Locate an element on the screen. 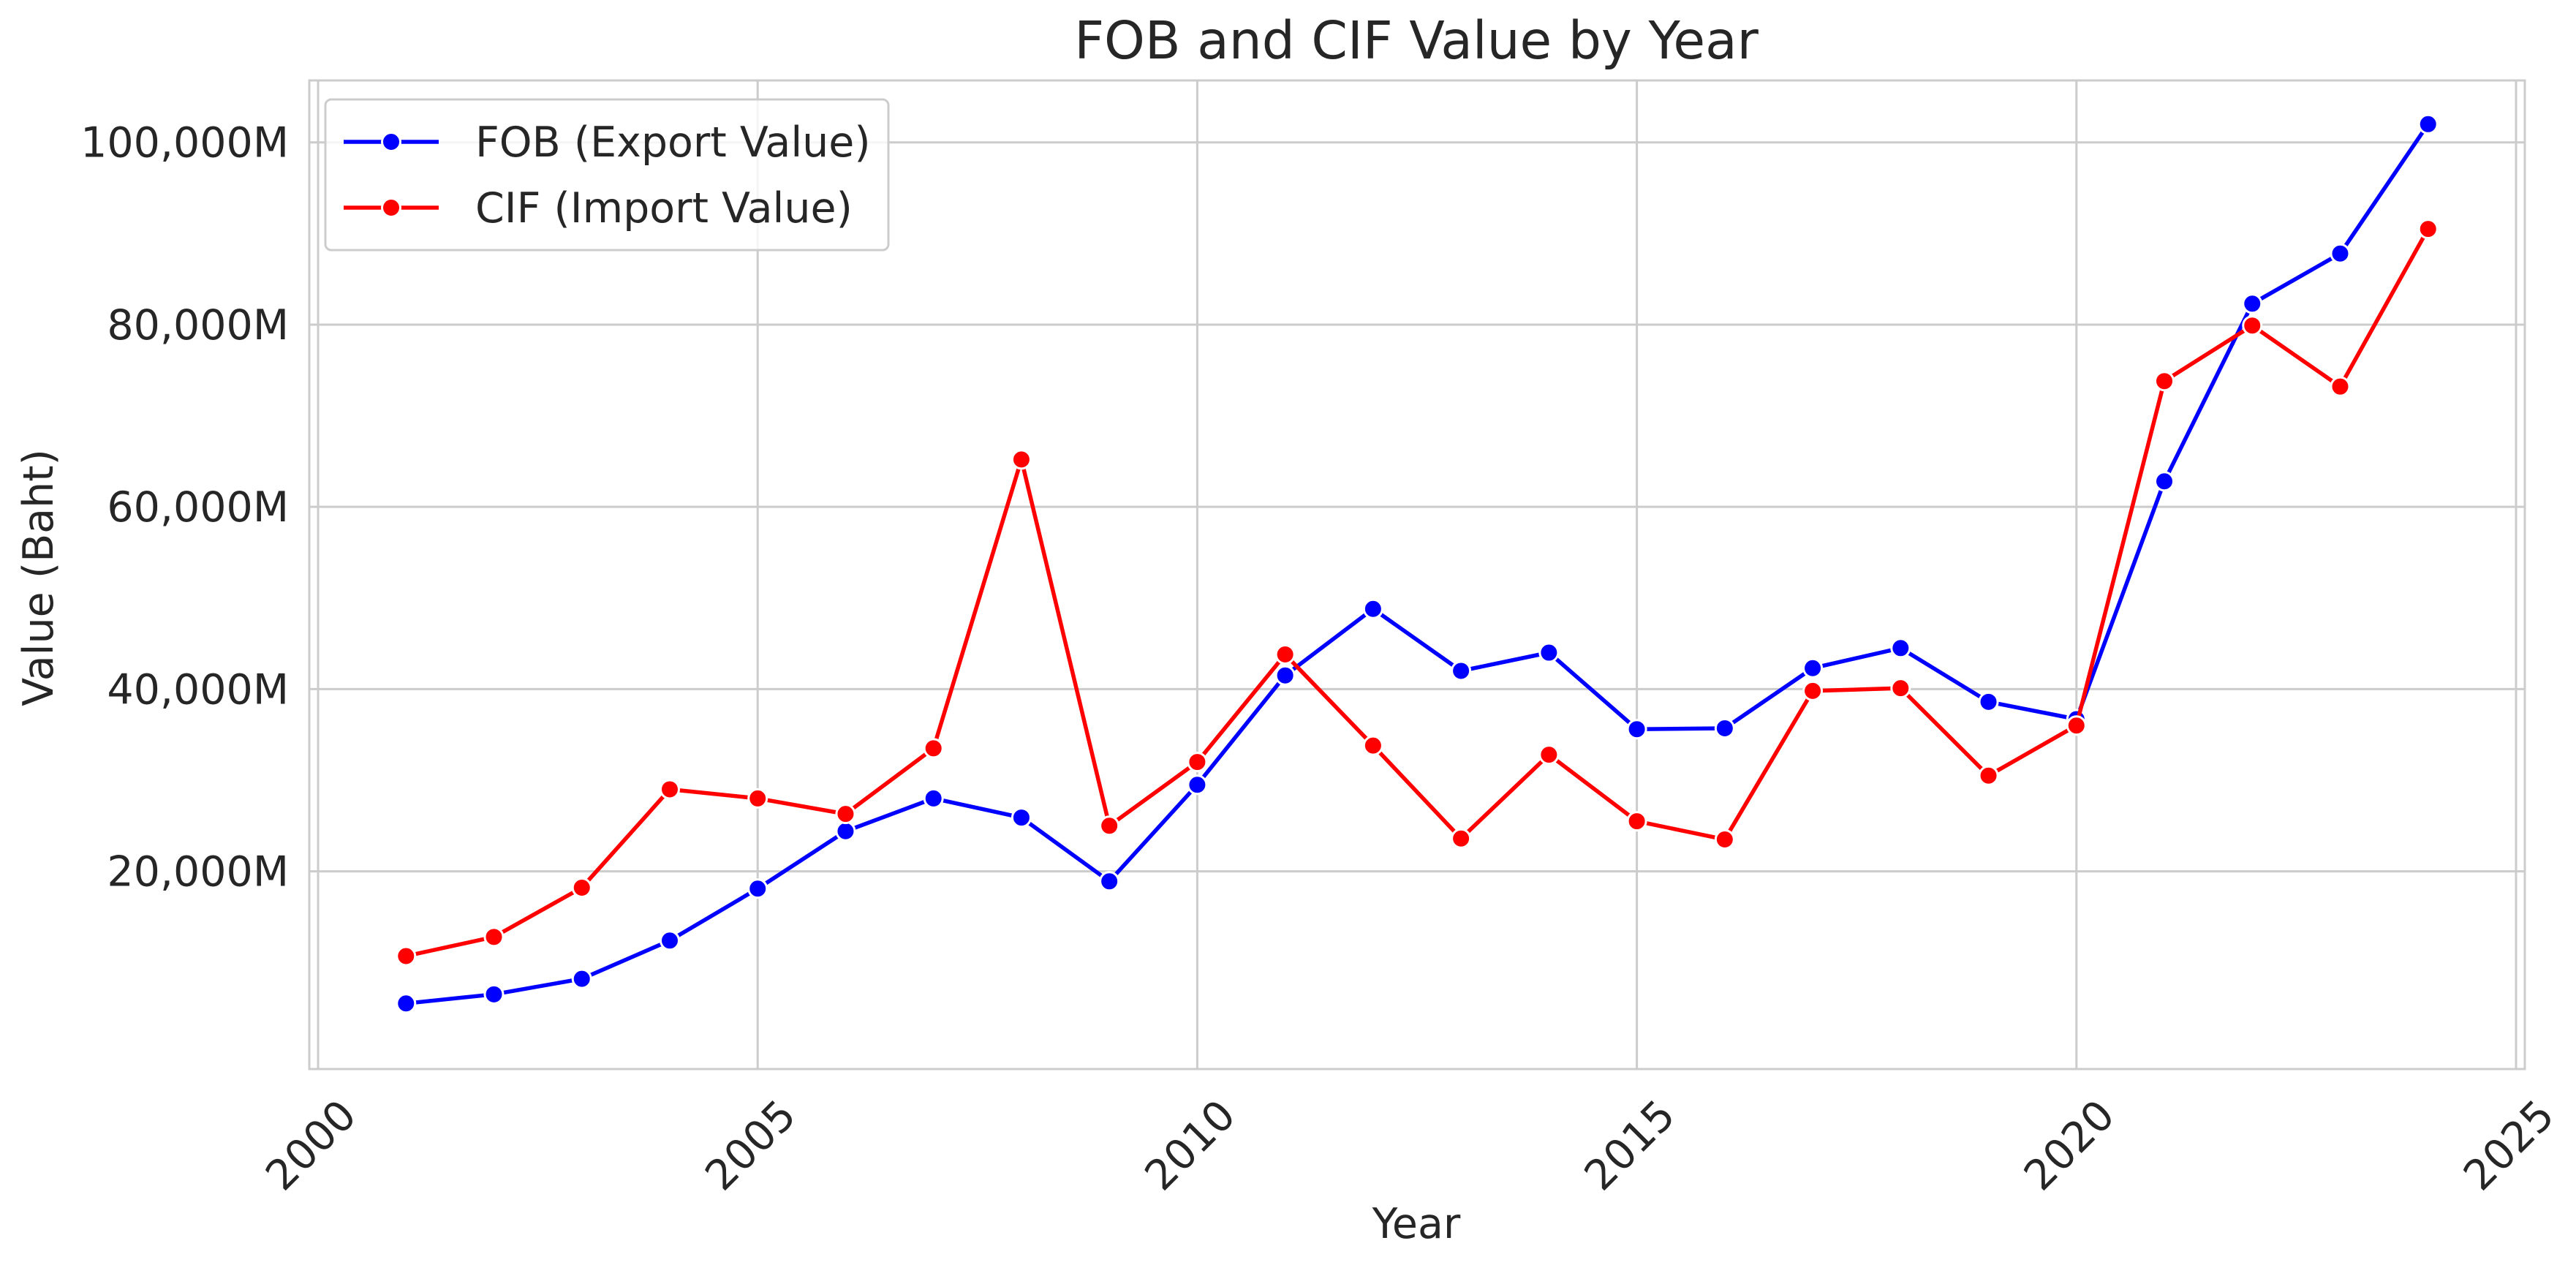 The height and width of the screenshot is (1265, 2576). y-axis-label: Value (Baht) is located at coordinates (39, 577).